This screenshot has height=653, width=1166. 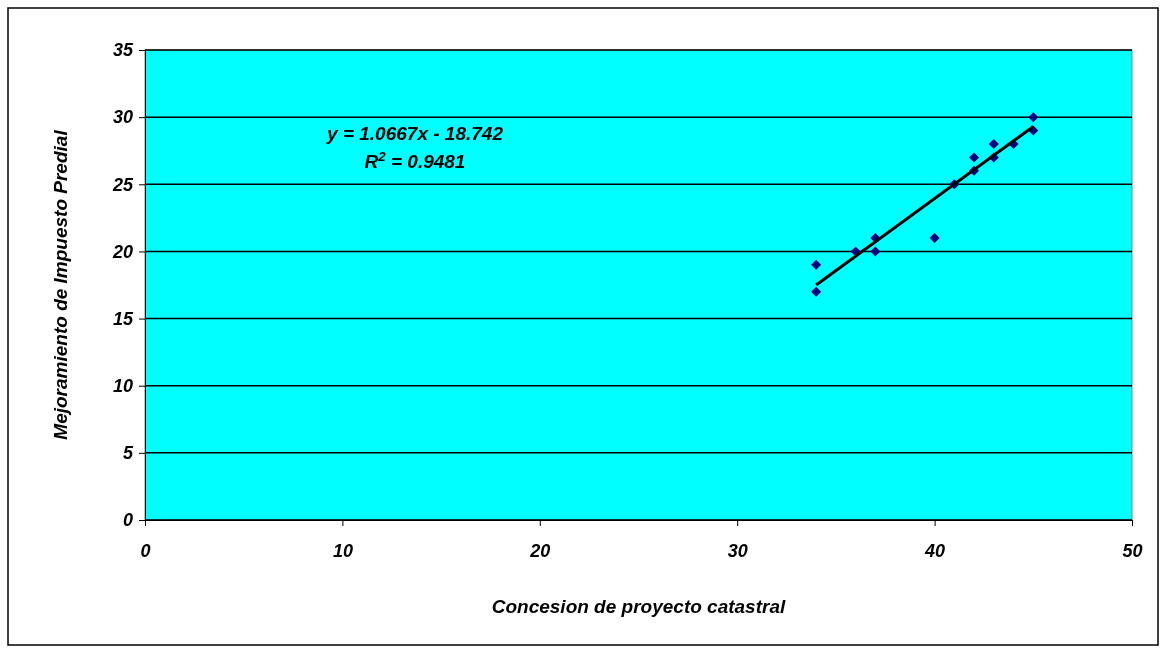 What do you see at coordinates (123, 50) in the screenshot?
I see `y-tick-label: 35` at bounding box center [123, 50].